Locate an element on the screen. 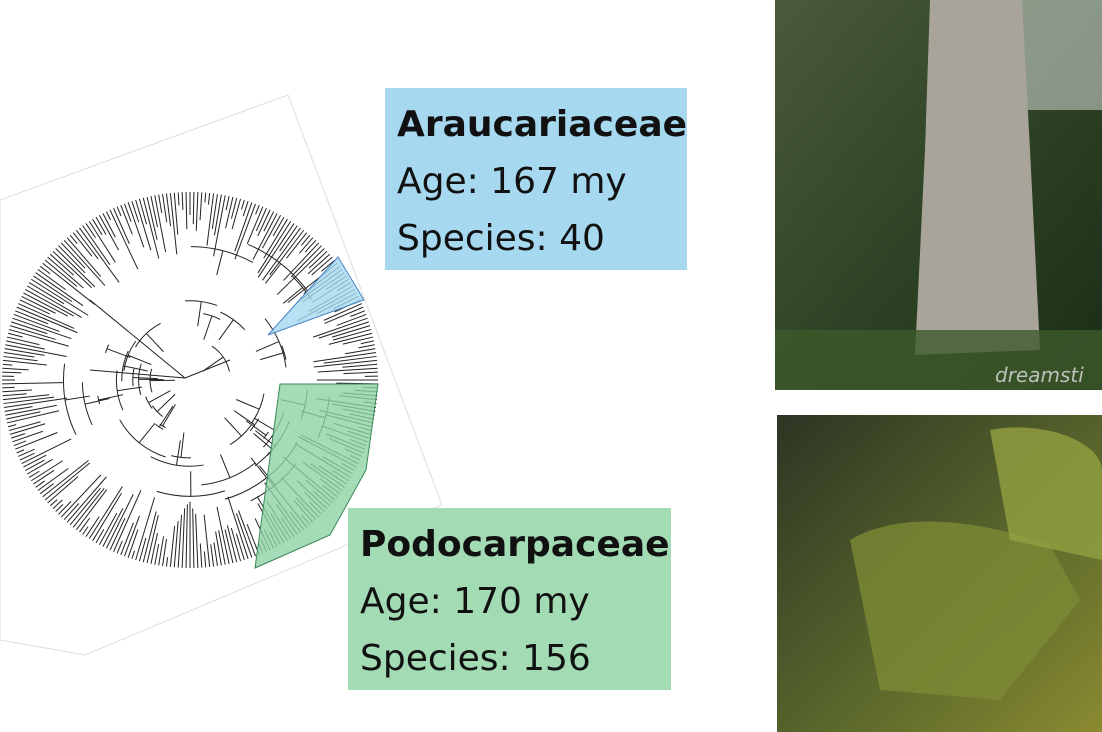 This screenshot has width=1102, height=732. undergrowth is located at coordinates (938, 360).